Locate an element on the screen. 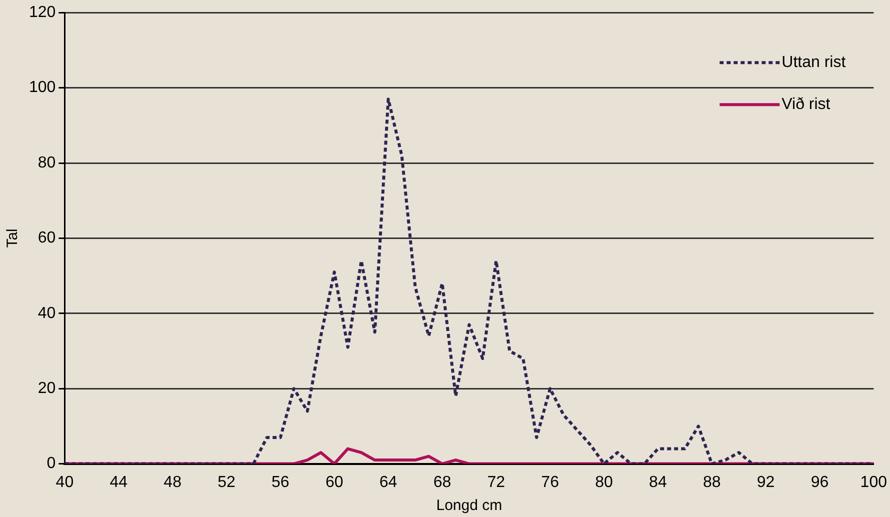 The image size is (890, 517). x-tick-label: 48 is located at coordinates (173, 482).